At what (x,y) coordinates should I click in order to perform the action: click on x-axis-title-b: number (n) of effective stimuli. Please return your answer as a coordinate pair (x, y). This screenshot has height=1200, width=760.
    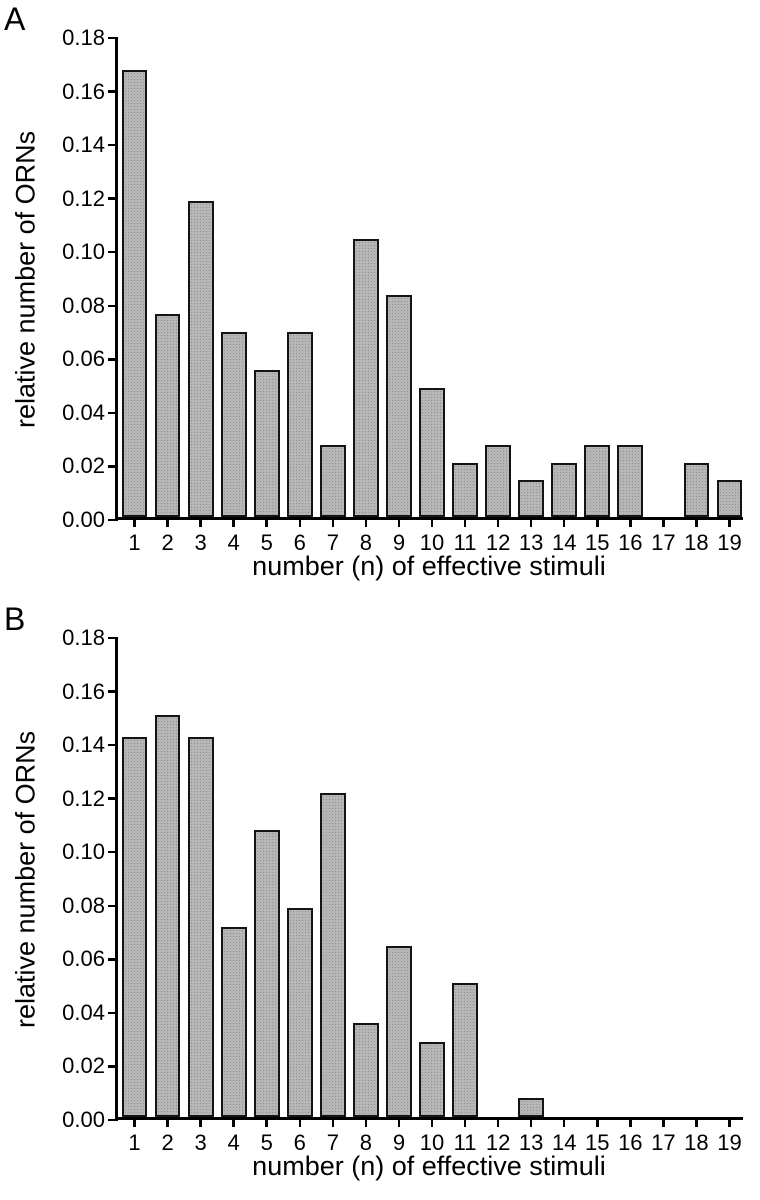
    Looking at the image, I should click on (429, 1166).